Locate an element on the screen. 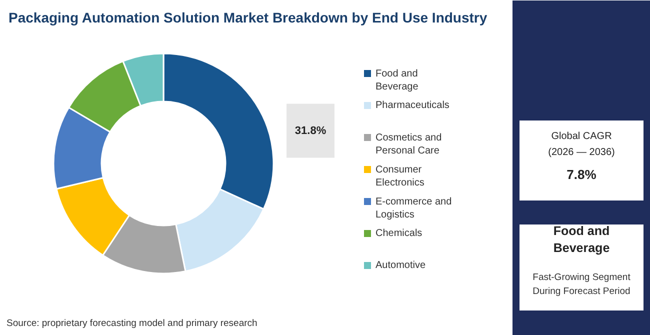 The image size is (650, 335). text: During Forecast Period is located at coordinates (581, 291).